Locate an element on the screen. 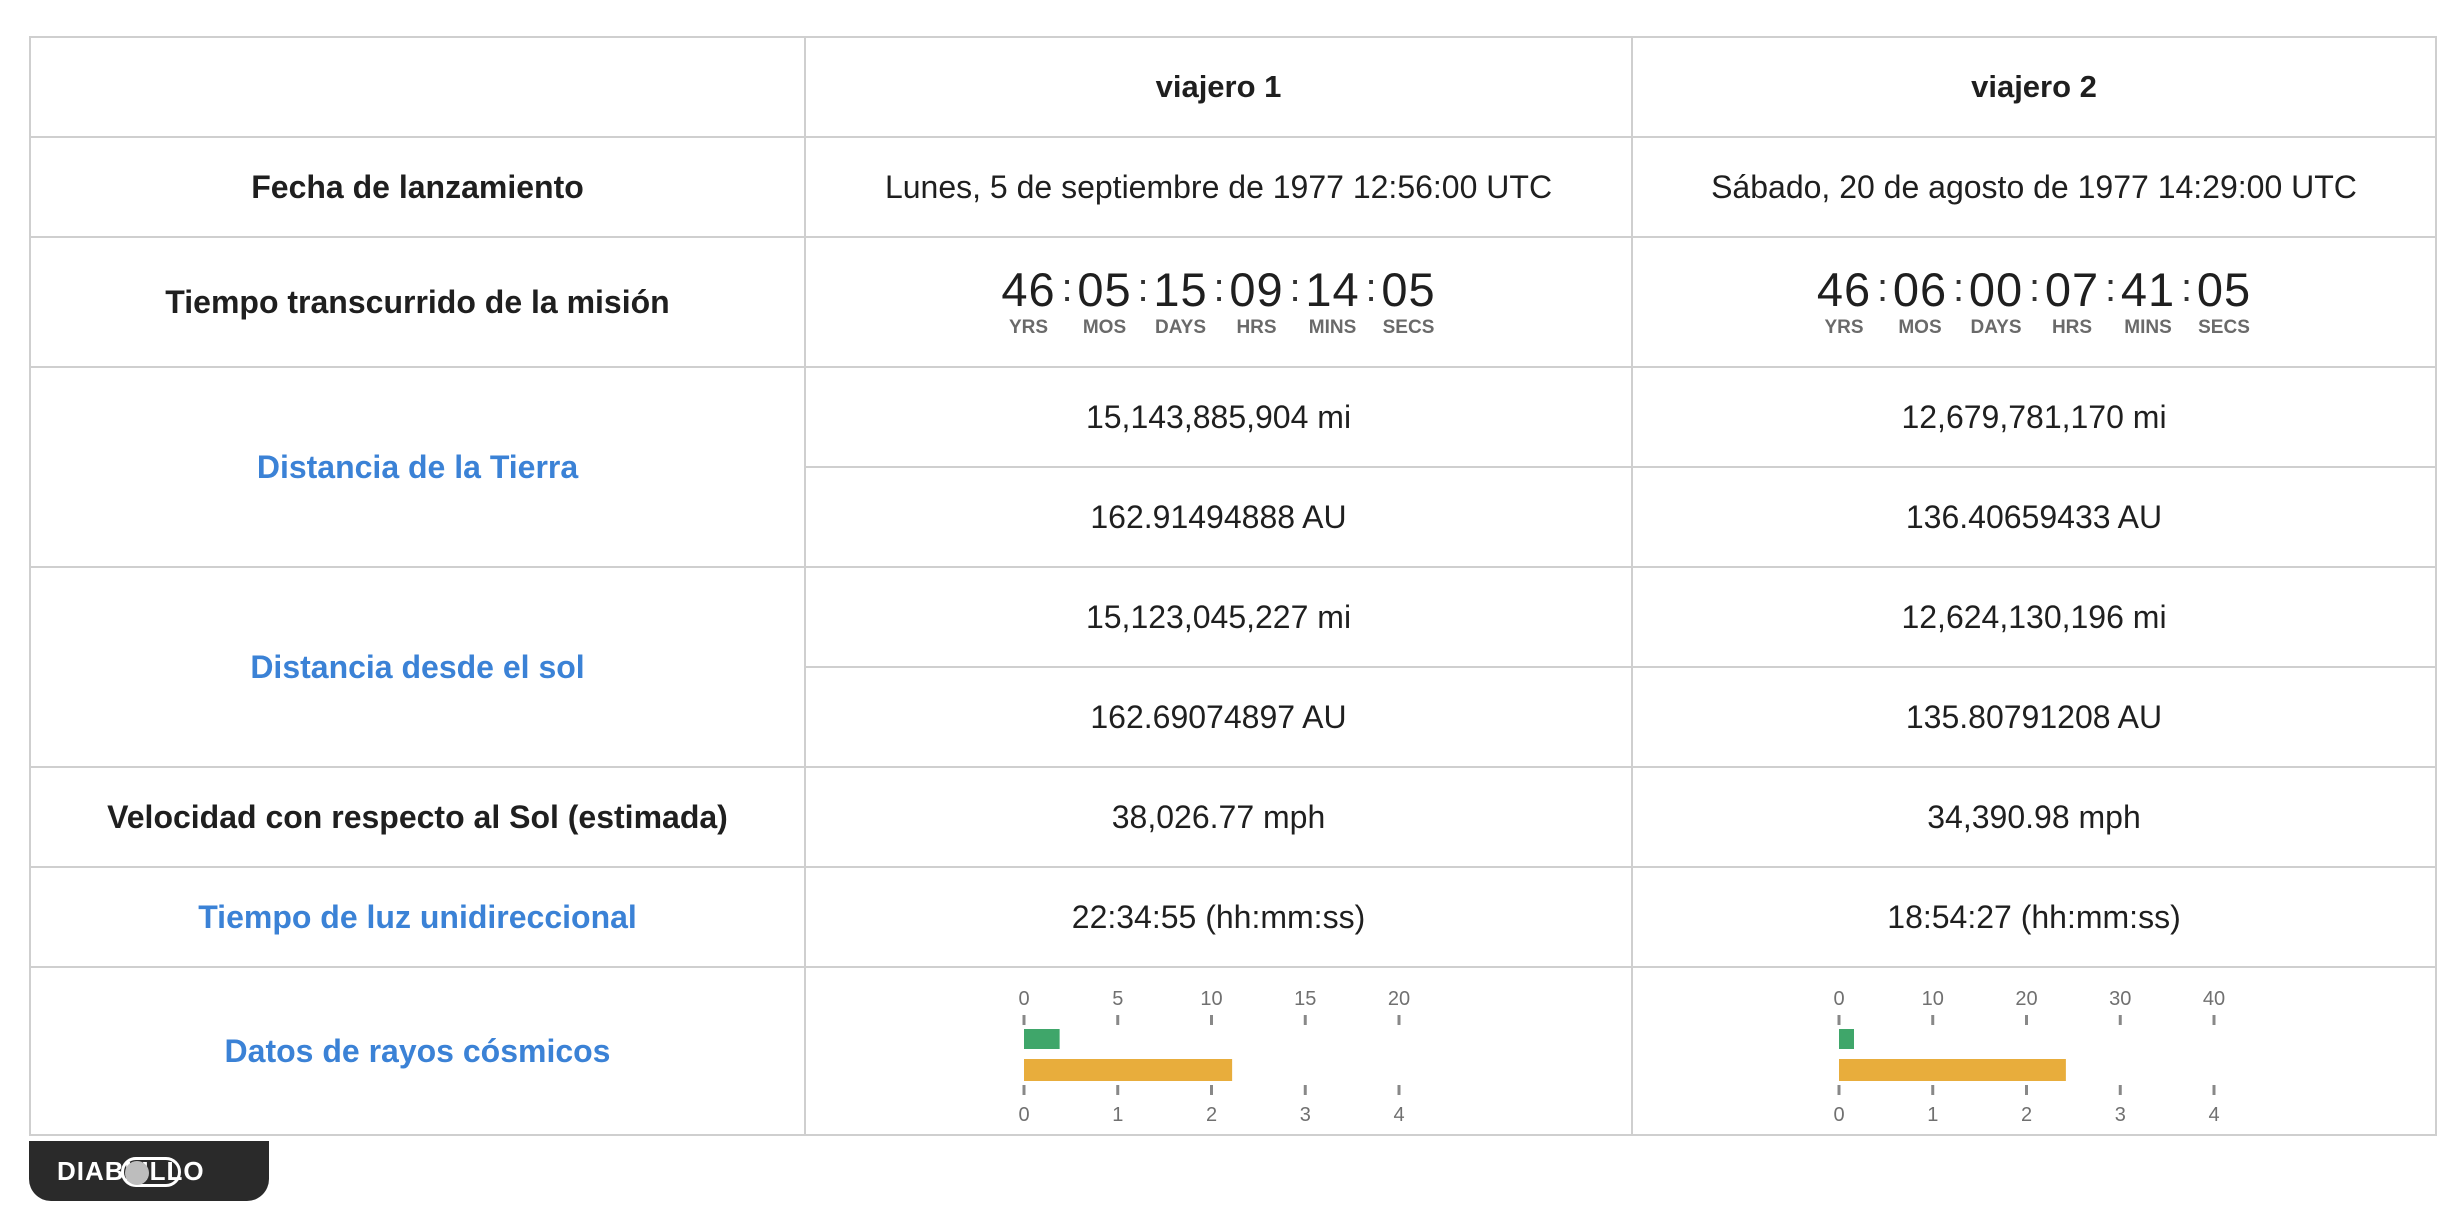  countdown-months: 06 is located at coordinates (1920, 289).